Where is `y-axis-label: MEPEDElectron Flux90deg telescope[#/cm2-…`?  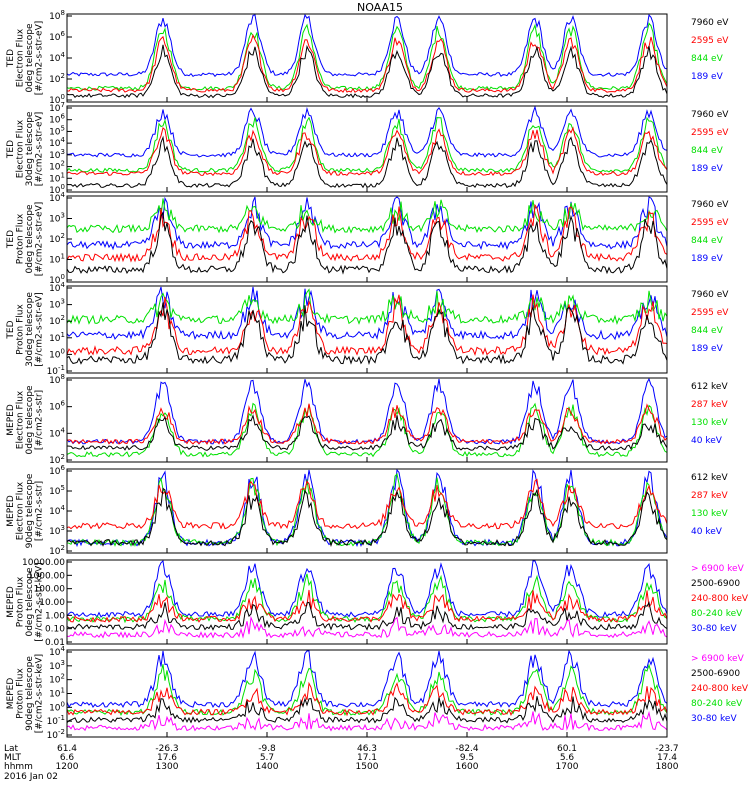 y-axis-label: MEPEDElectron Flux90deg telescope[#/cm2-… is located at coordinates (25, 510).